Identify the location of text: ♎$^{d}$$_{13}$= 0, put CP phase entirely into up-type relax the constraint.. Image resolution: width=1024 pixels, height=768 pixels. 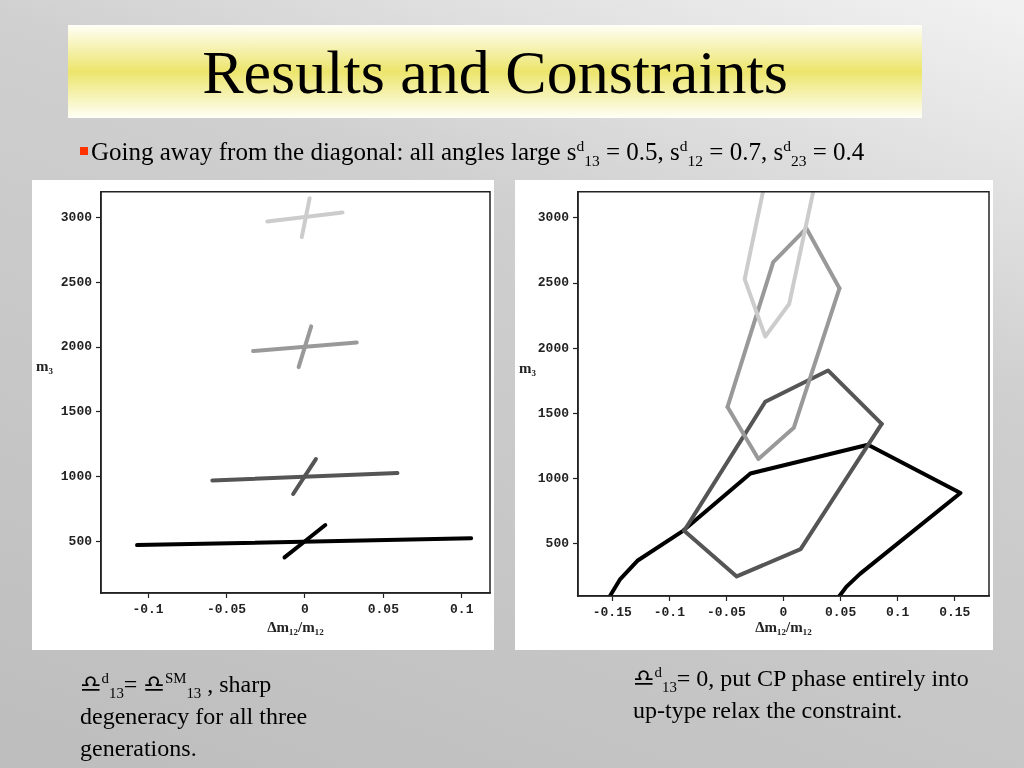
(801, 694).